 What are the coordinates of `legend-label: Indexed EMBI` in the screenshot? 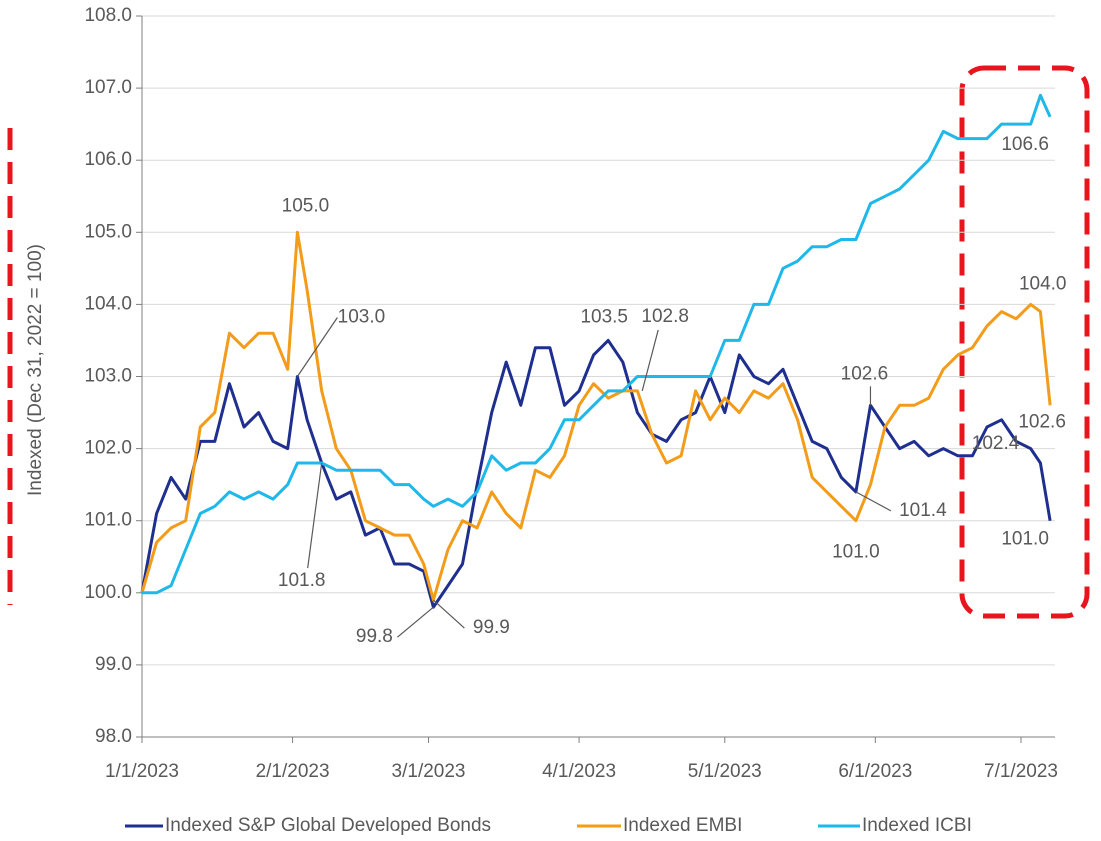 It's located at (682, 825).